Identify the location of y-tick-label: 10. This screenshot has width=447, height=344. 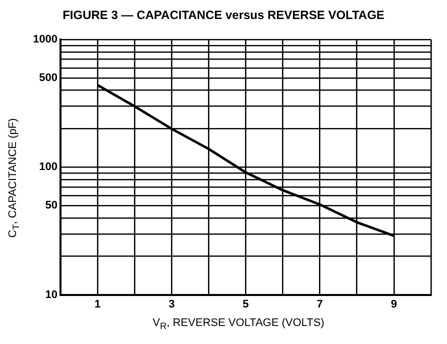
(51, 294).